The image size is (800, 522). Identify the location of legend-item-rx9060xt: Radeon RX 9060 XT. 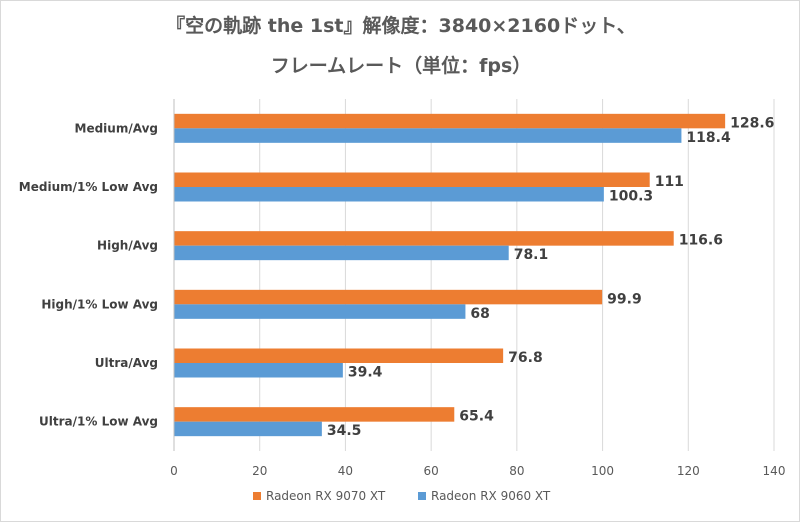
(484, 496).